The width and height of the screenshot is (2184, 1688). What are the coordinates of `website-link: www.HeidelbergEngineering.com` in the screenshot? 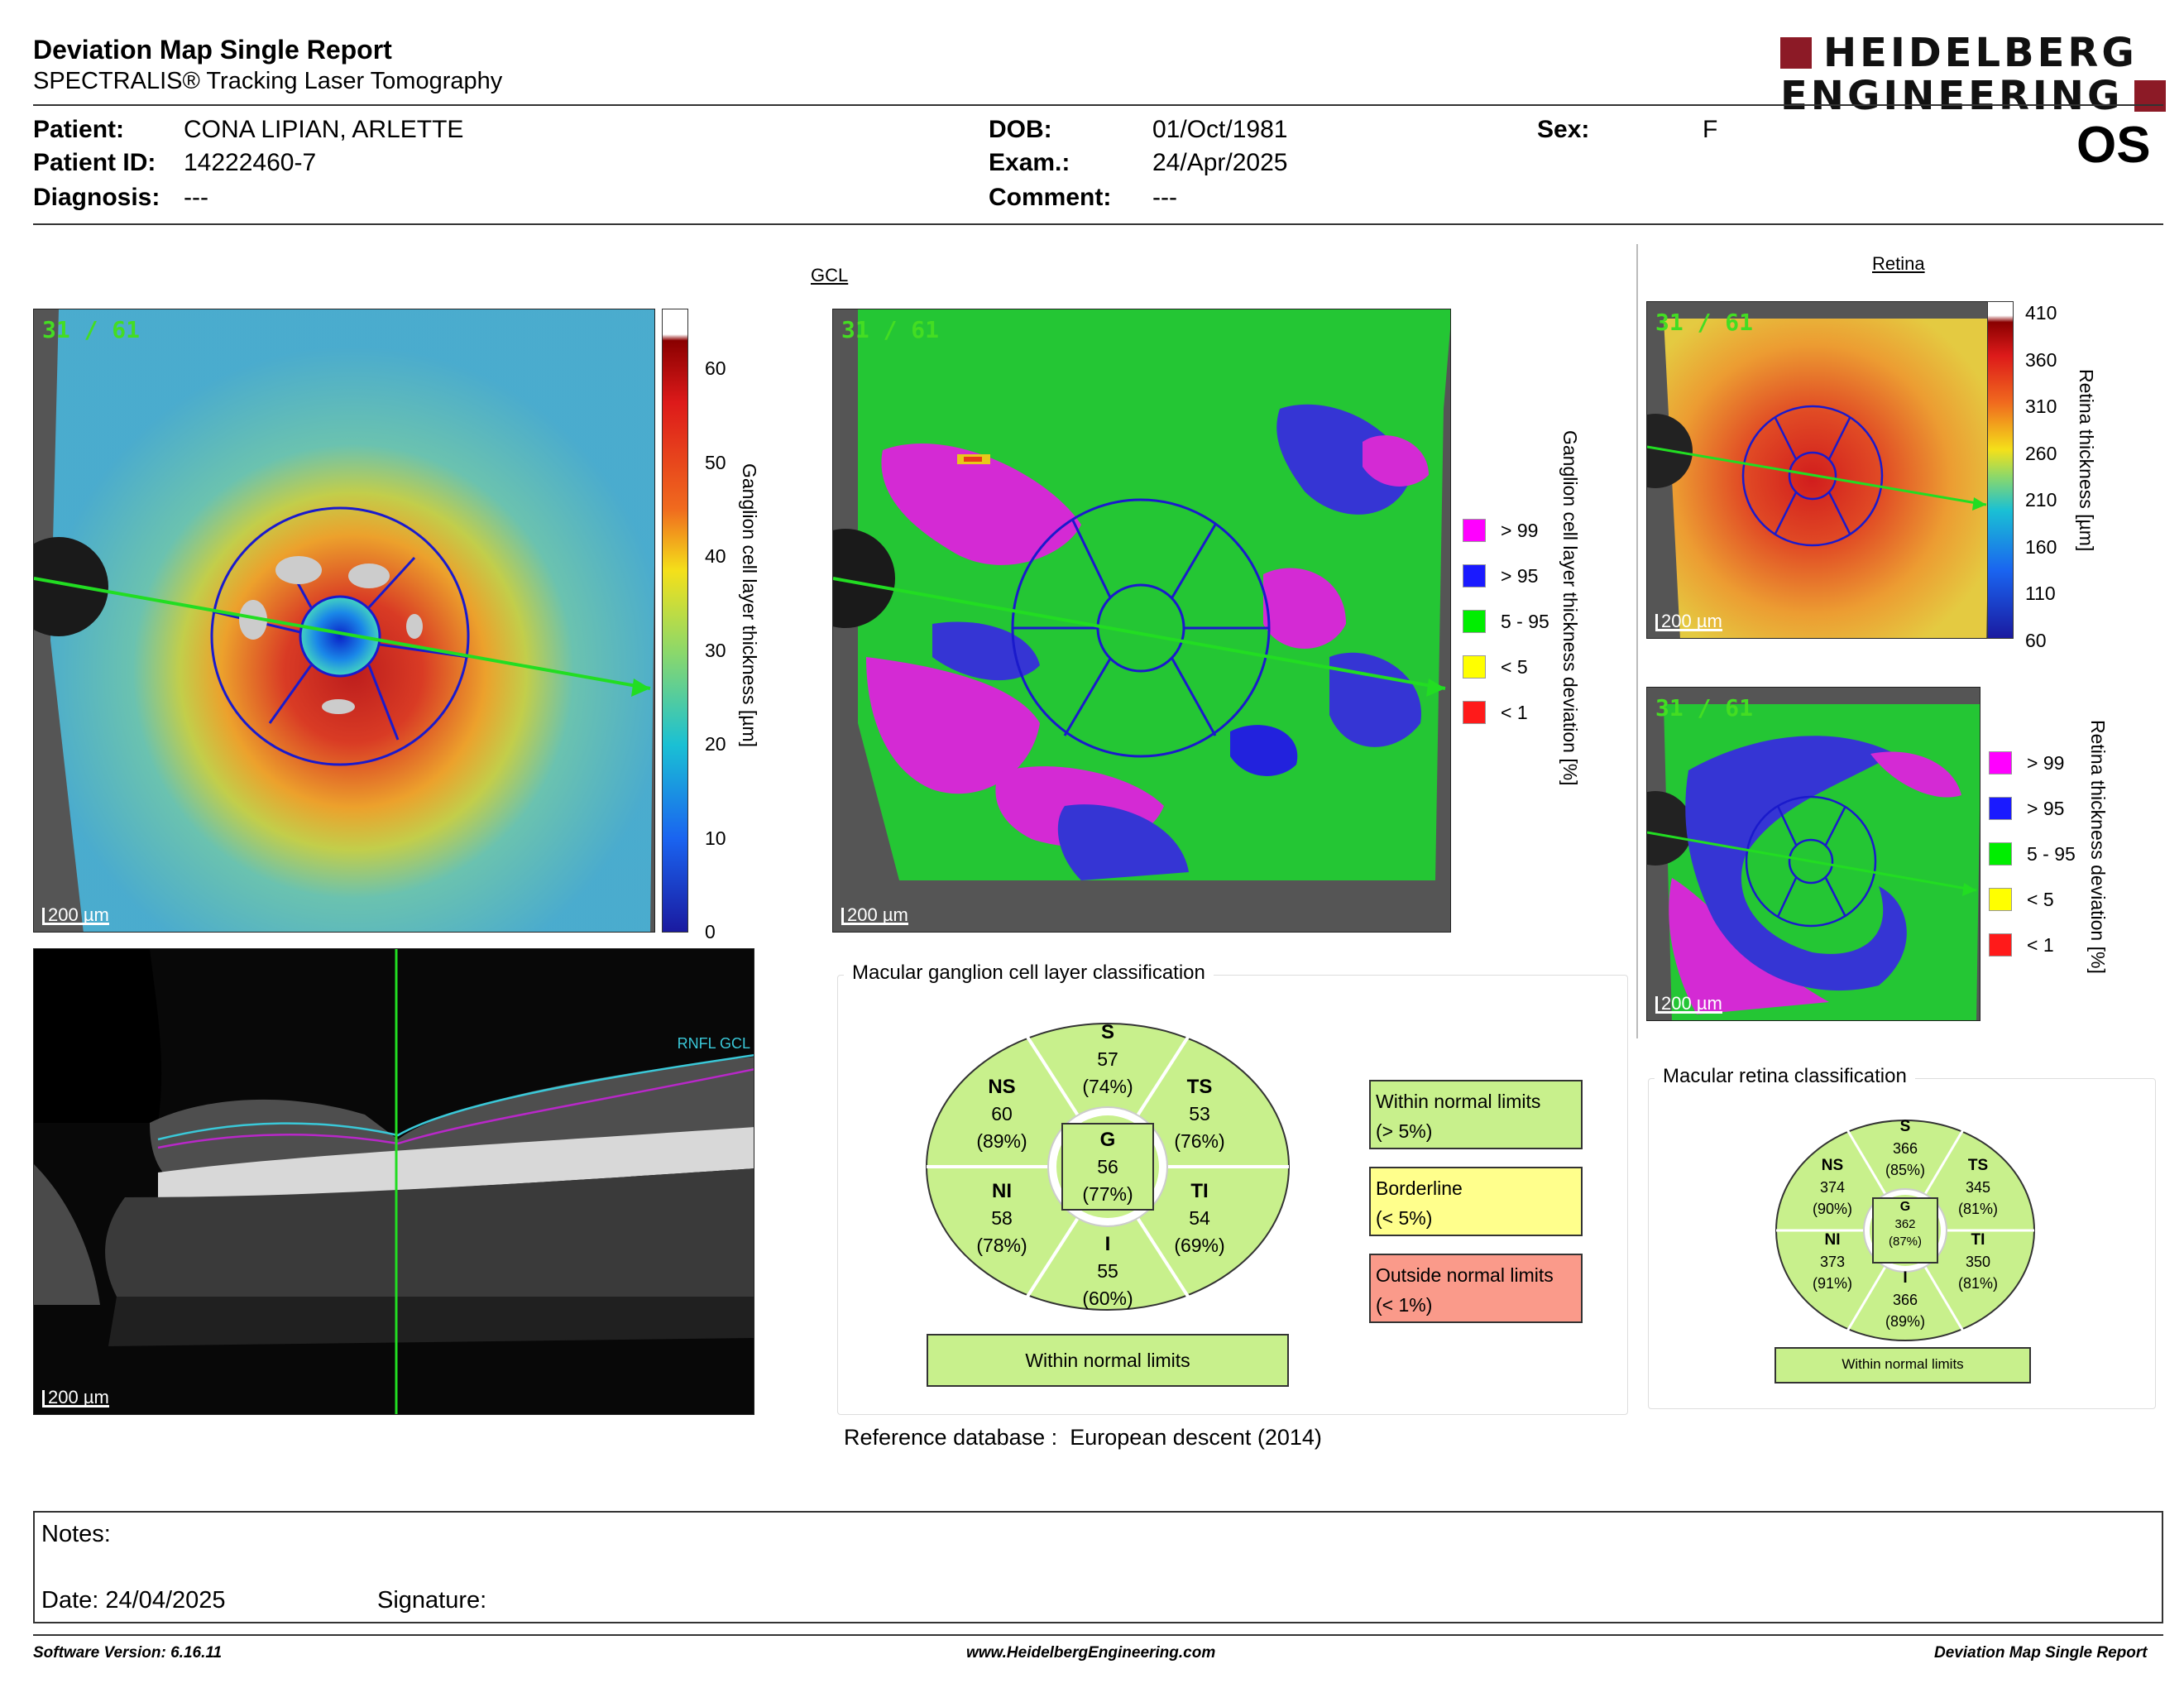 It's located at (1091, 1653).